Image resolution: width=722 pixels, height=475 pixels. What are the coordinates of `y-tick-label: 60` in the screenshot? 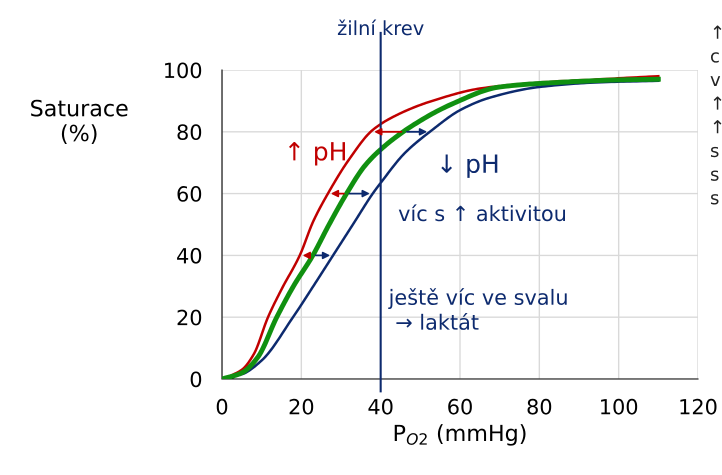 It's located at (190, 194).